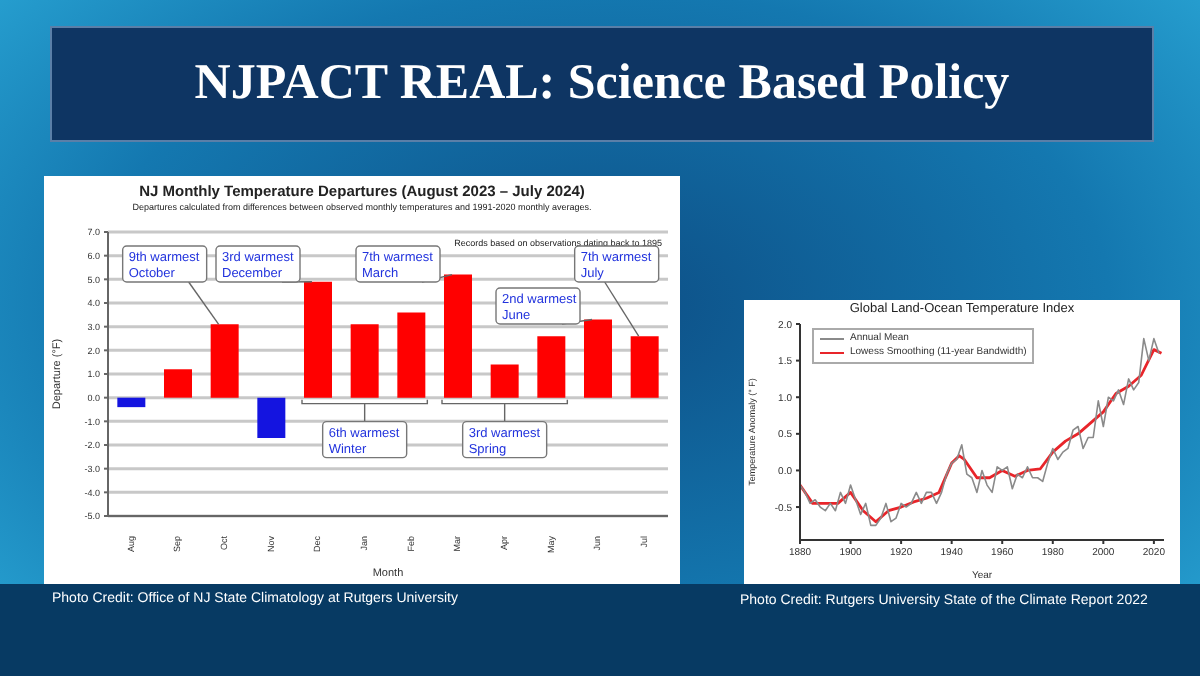 This screenshot has height=676, width=1200. Describe the element at coordinates (602, 84) in the screenshot. I see `text: NJPACT REAL: Science Based Policy` at that location.